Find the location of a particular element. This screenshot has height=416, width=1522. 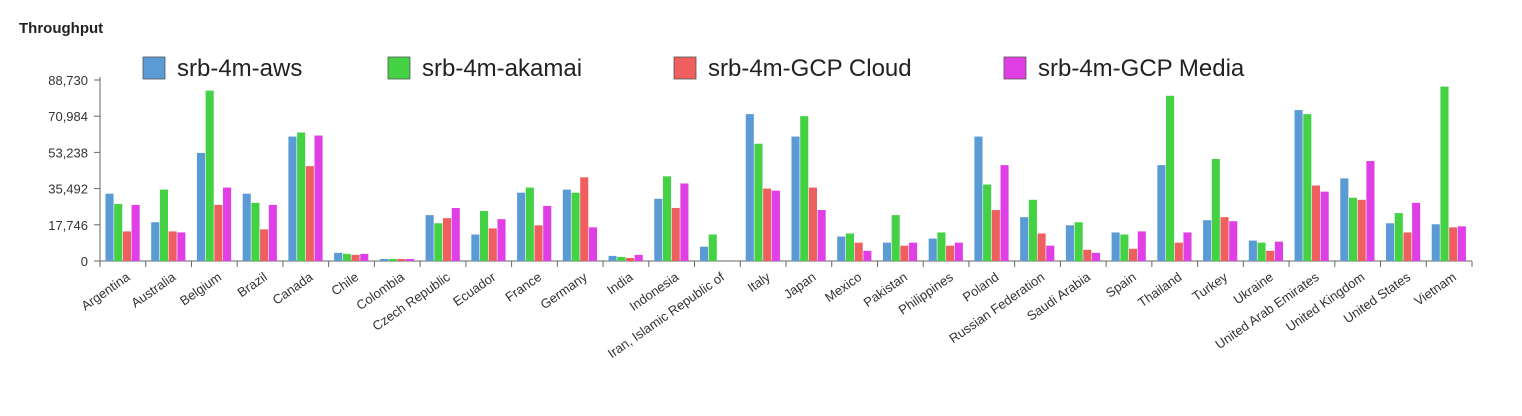

legend-label: srb-4m-akamai is located at coordinates (502, 68).